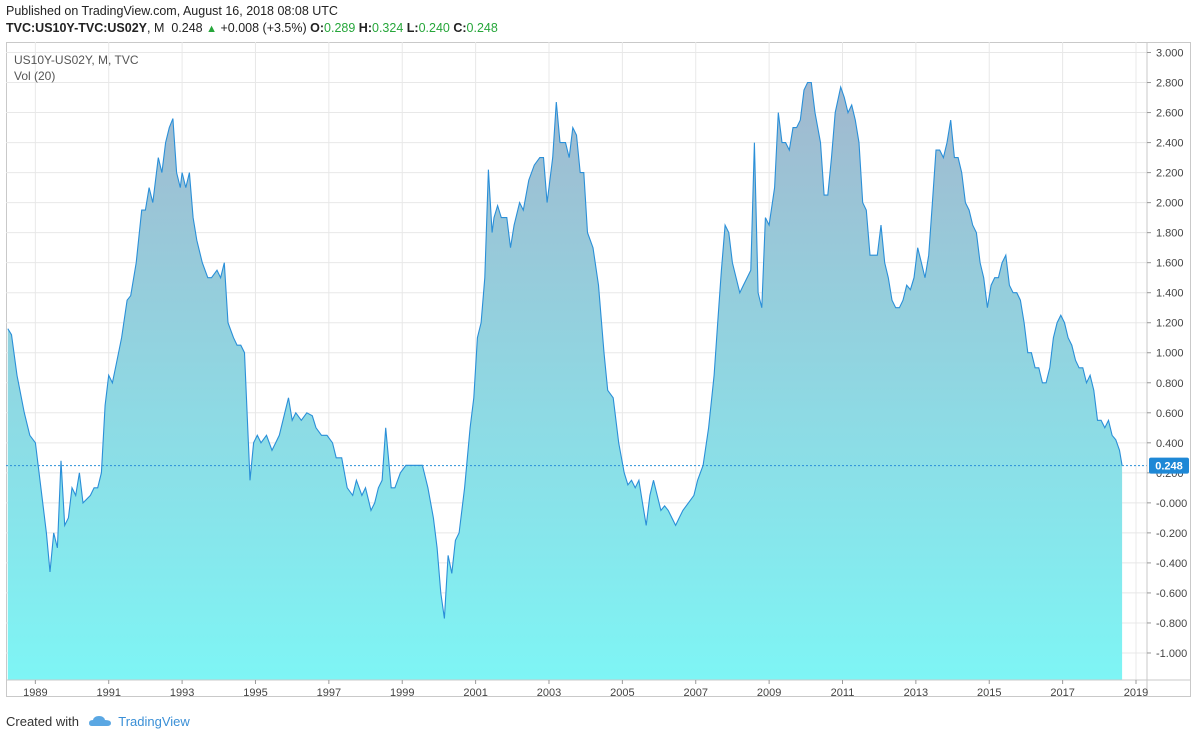 The height and width of the screenshot is (740, 1200). What do you see at coordinates (434, 28) in the screenshot?
I see `low-value: 0.240` at bounding box center [434, 28].